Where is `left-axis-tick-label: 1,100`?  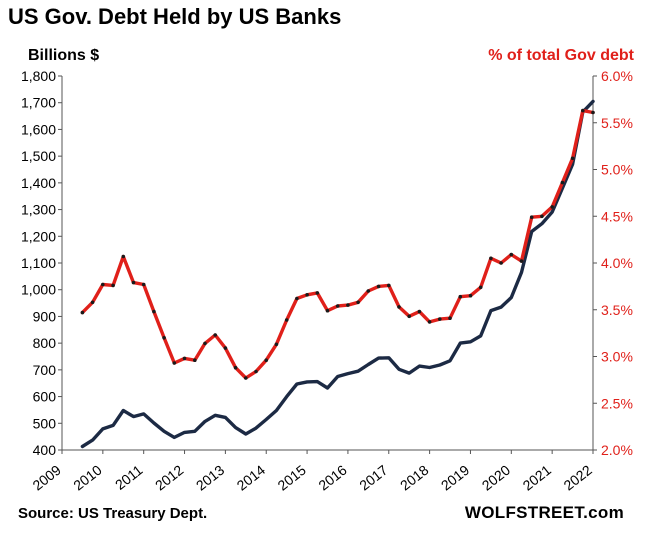
left-axis-tick-label: 1,100 is located at coordinates (38, 263).